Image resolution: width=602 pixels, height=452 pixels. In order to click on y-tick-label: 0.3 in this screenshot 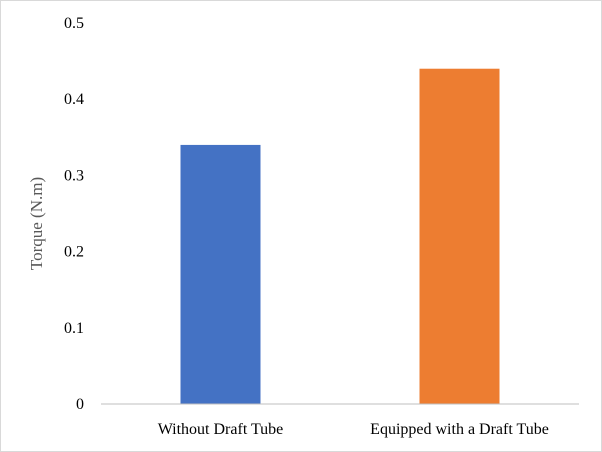, I will do `click(74, 175)`.